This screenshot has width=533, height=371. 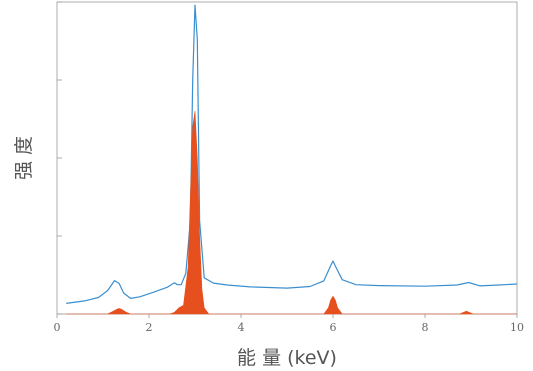 What do you see at coordinates (149, 327) in the screenshot?
I see `x-tick-label-2: 2` at bounding box center [149, 327].